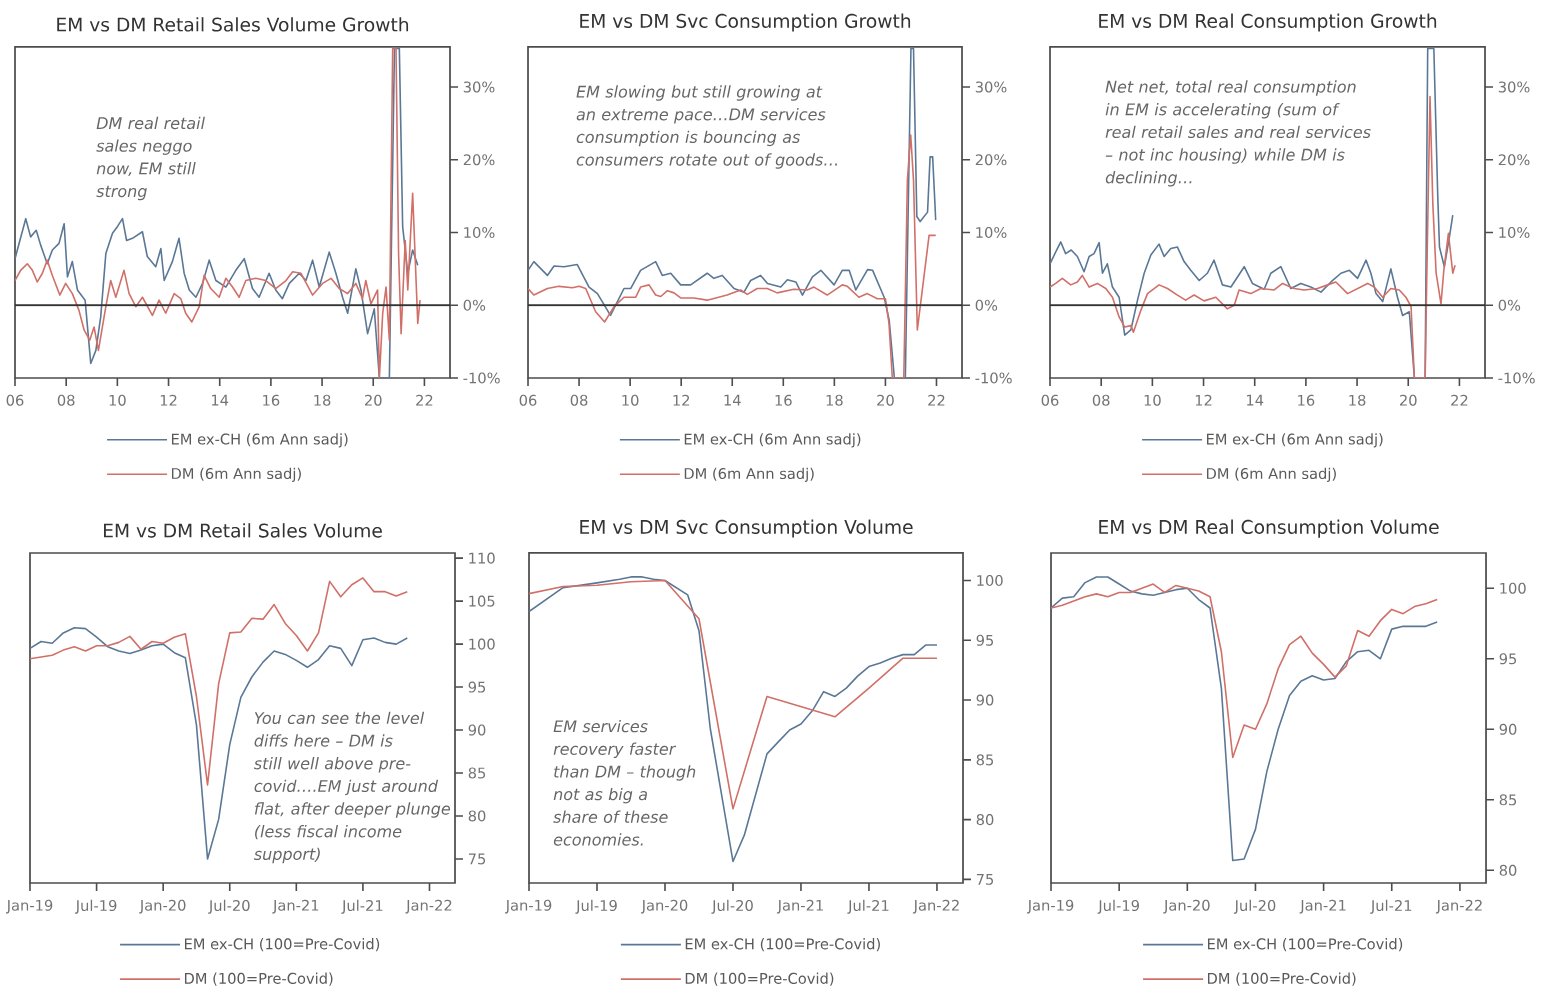  I want to click on y-tick-label: 110, so click(482, 558).